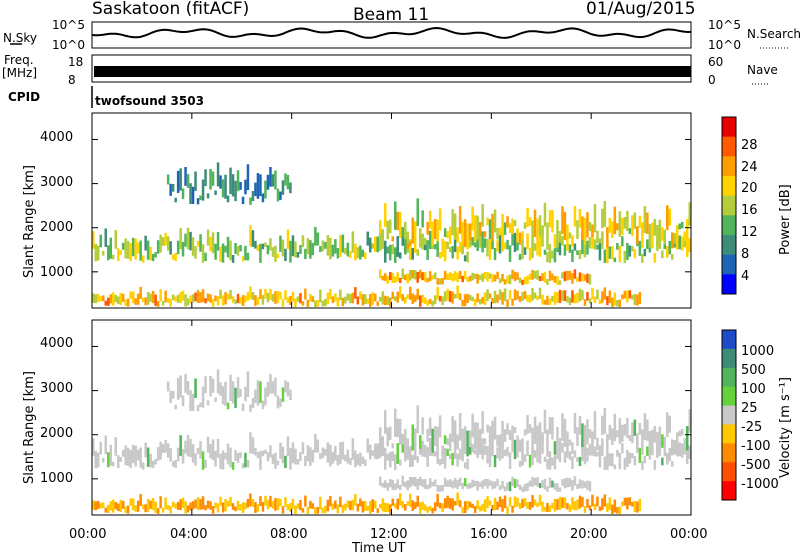 This screenshot has width=800, height=554. What do you see at coordinates (75, 62) in the screenshot?
I see `freq-tick-top: 18` at bounding box center [75, 62].